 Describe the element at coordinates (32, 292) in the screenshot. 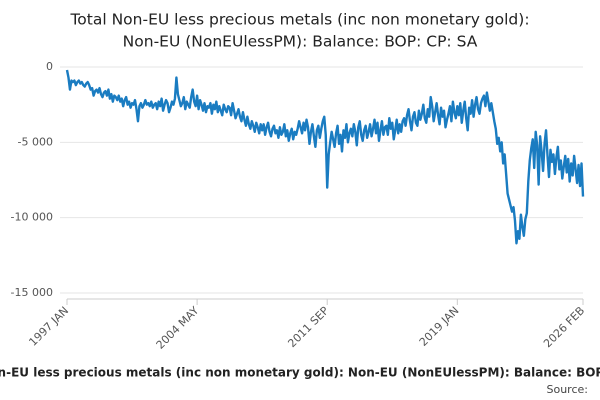

I see `y-tick-label: -15 000` at that location.